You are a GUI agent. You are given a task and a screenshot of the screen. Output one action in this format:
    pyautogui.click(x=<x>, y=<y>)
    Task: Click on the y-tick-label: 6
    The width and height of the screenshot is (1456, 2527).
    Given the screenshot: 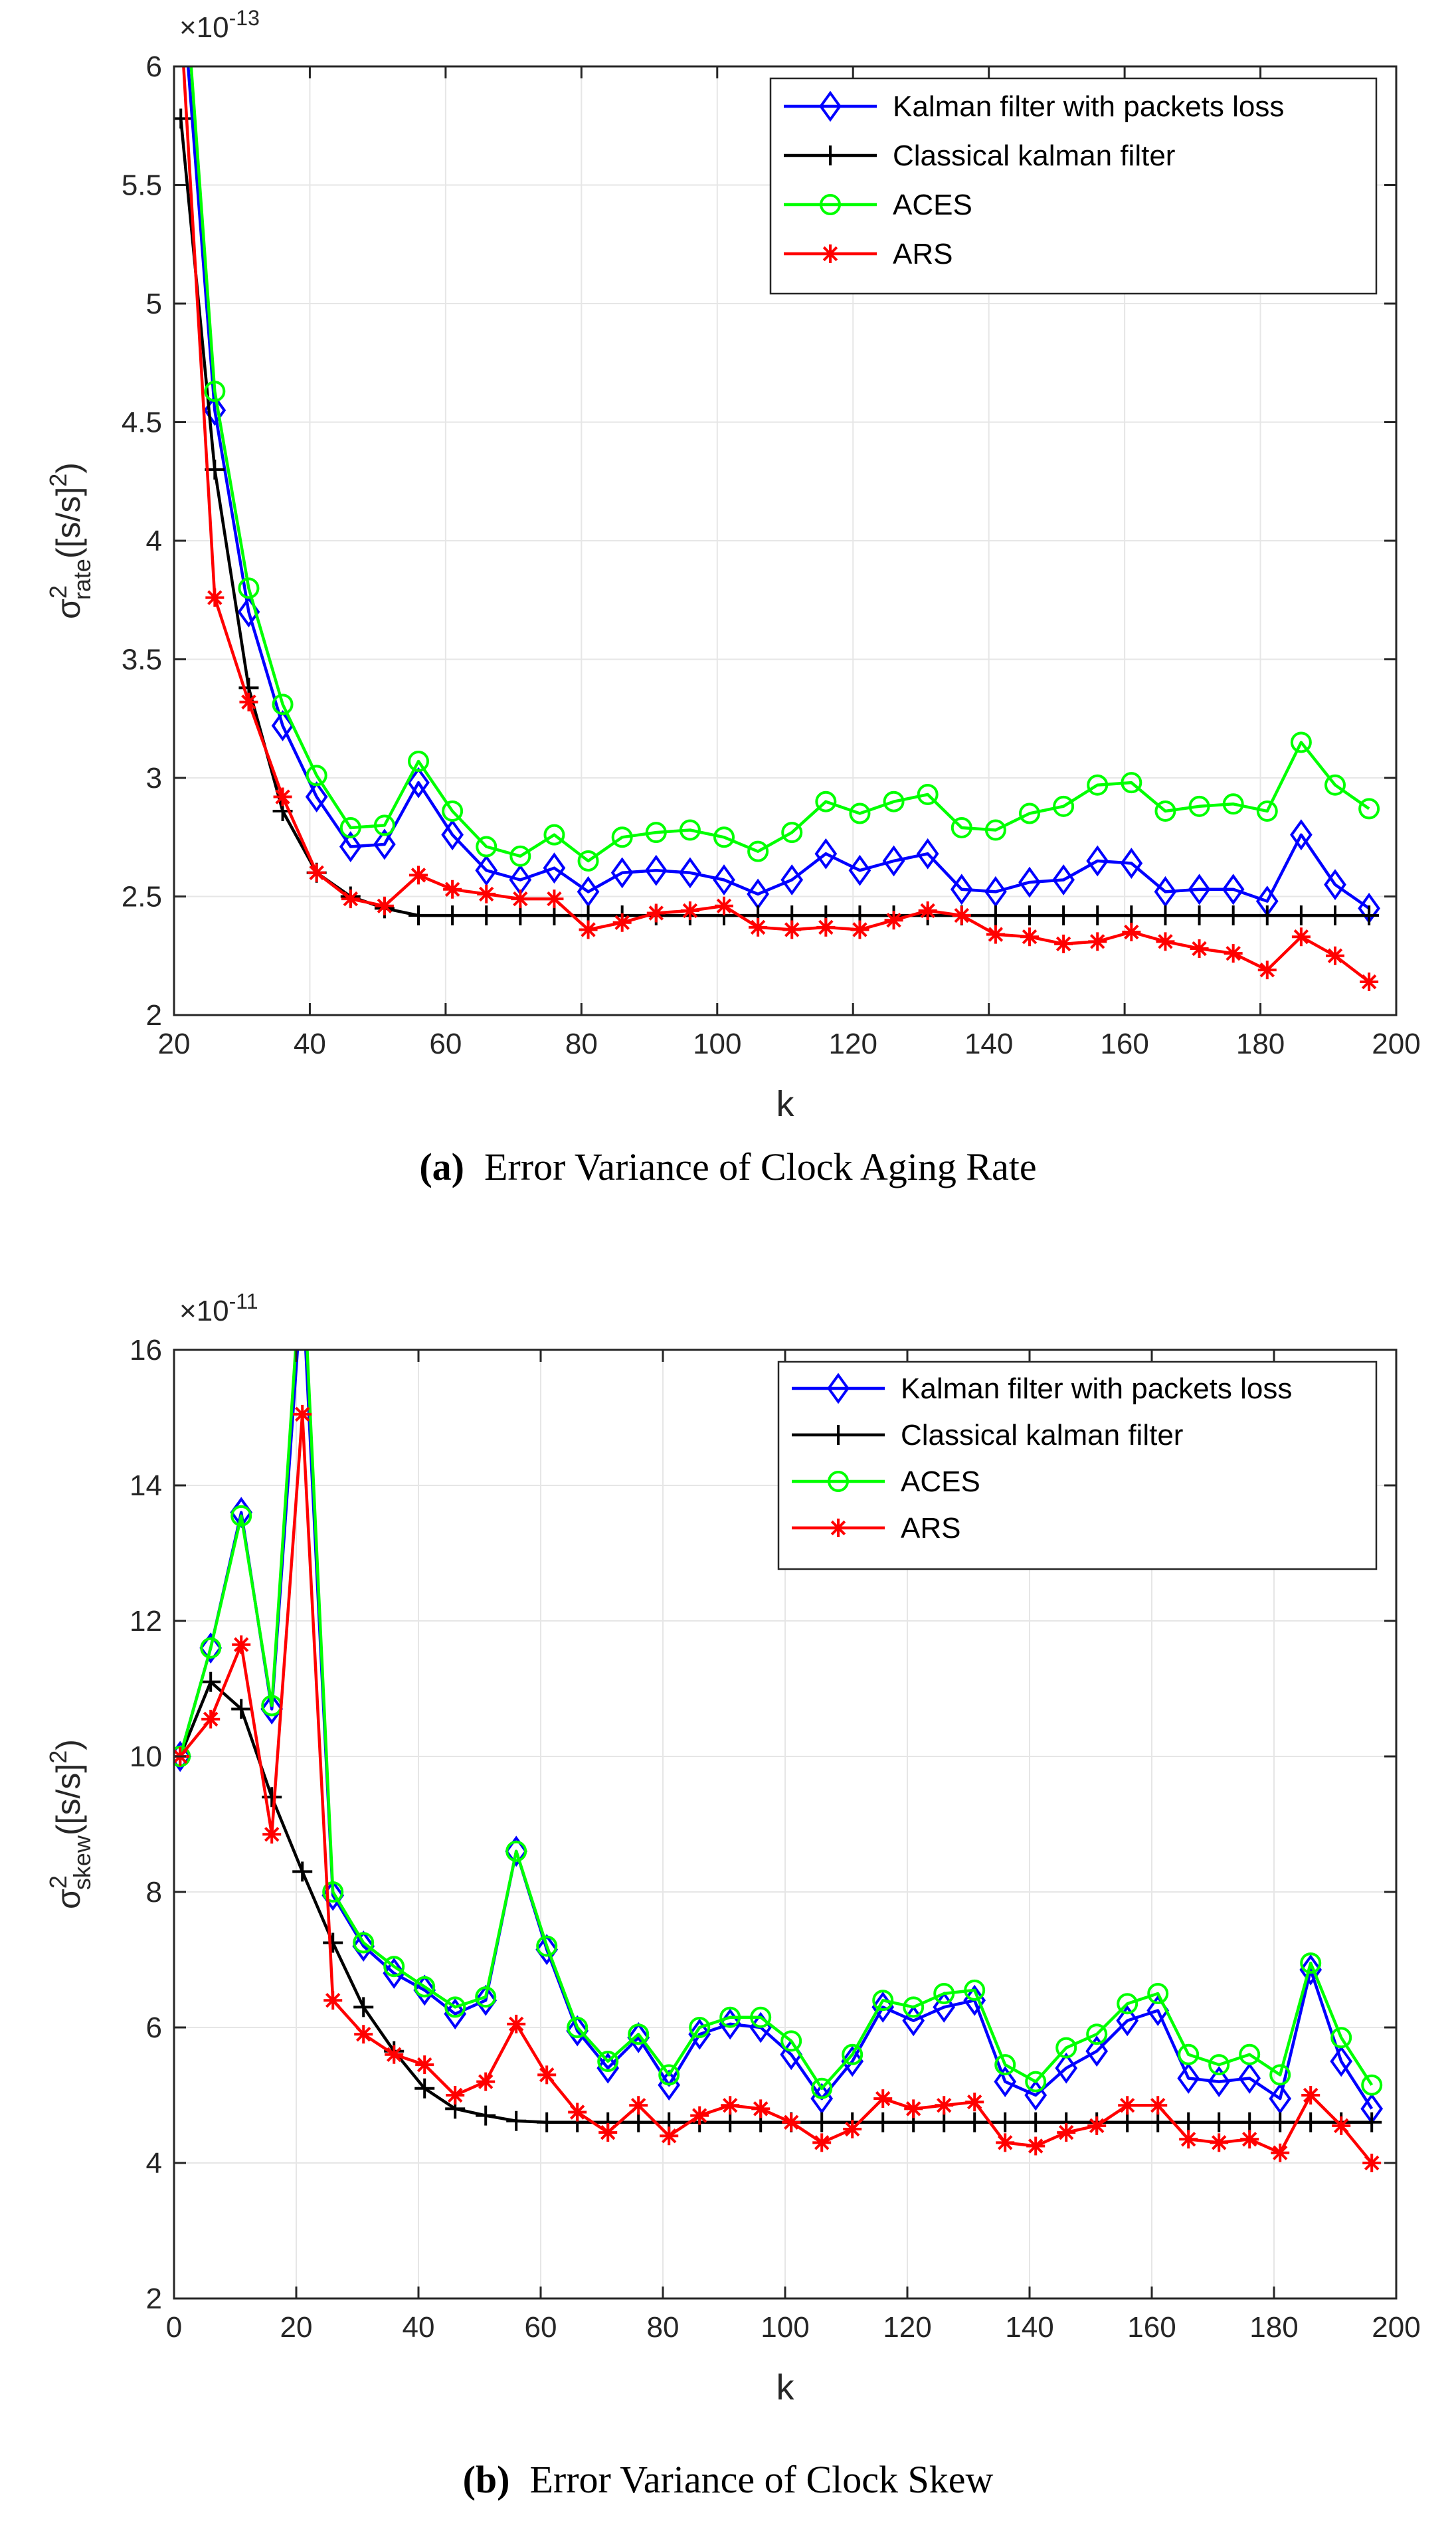 What is the action you would take?
    pyautogui.click(x=154, y=66)
    